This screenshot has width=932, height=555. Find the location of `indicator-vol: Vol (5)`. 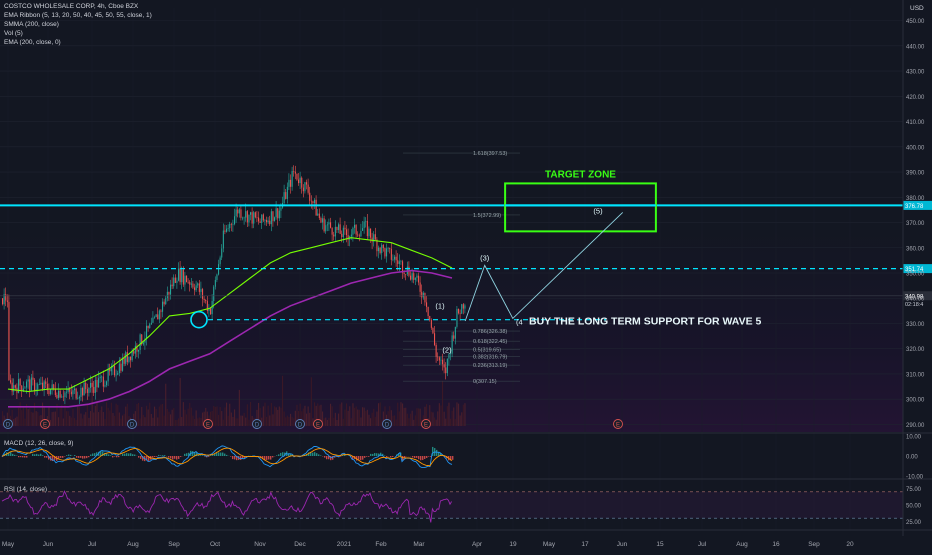

indicator-vol: Vol (5) is located at coordinates (13, 33).